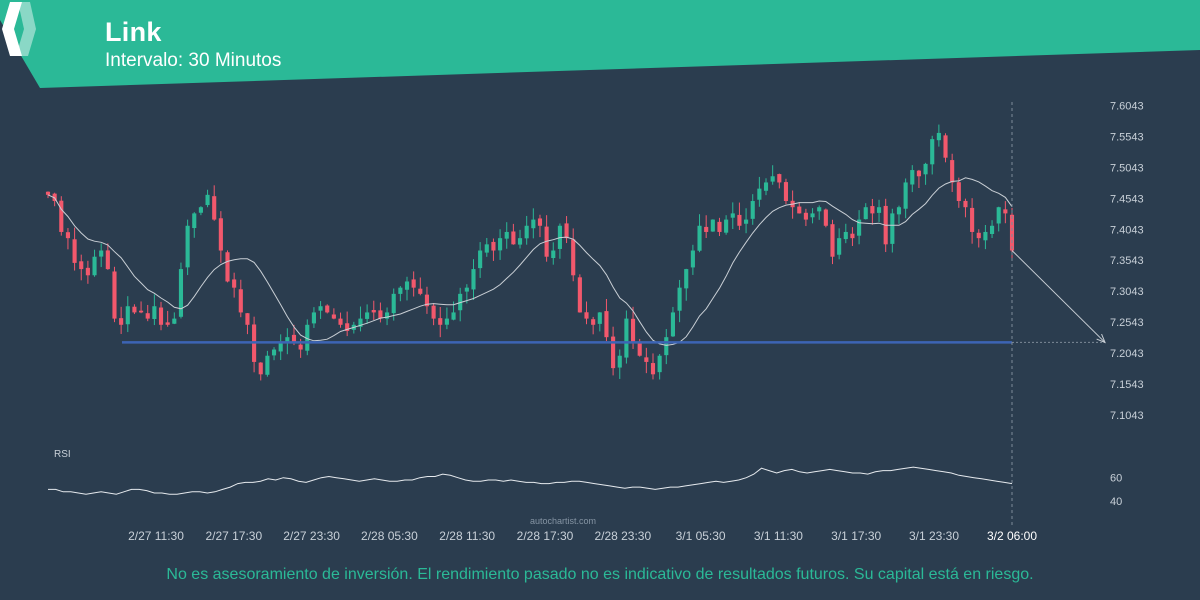 Image resolution: width=1200 pixels, height=600 pixels. I want to click on y-tick-label: 7.4043, so click(1127, 230).